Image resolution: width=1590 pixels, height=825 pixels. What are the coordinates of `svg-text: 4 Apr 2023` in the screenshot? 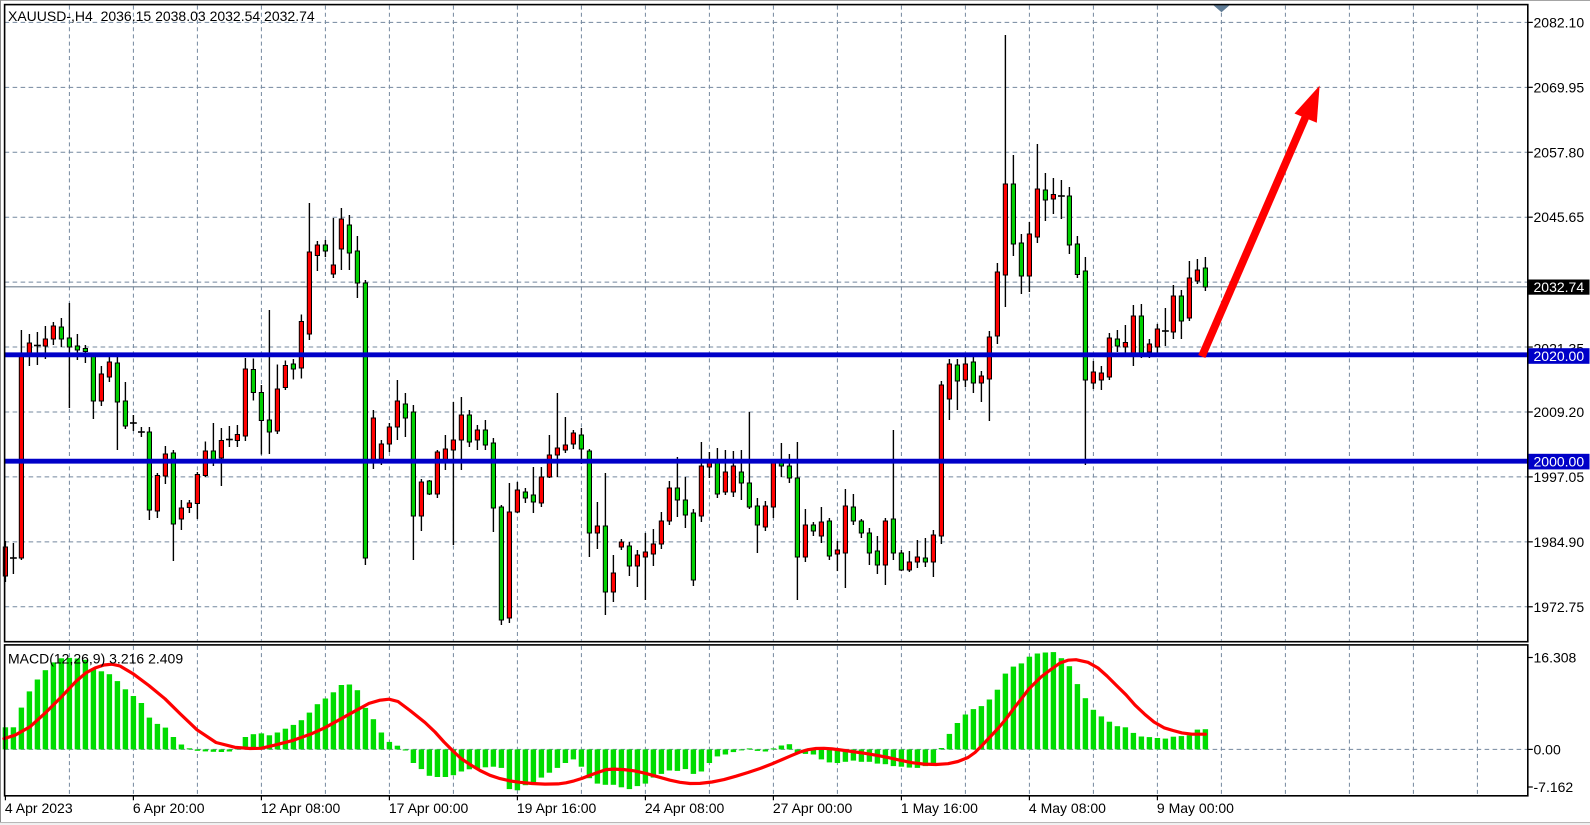 It's located at (39, 808).